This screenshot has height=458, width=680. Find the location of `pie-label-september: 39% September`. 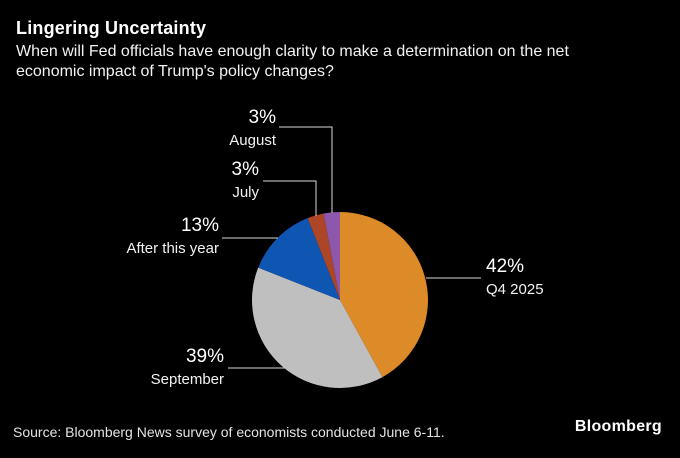

pie-label-september: 39% September is located at coordinates (187, 367).